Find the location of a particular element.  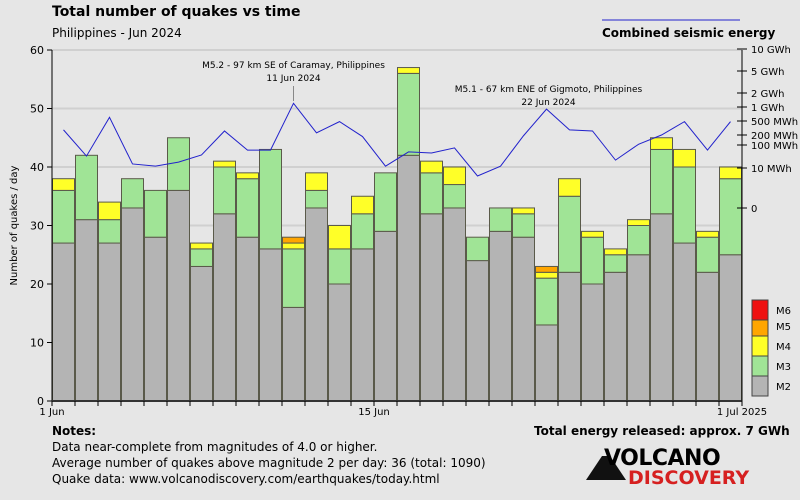

chart-title: Total number of quakes vs time is located at coordinates (176, 12).